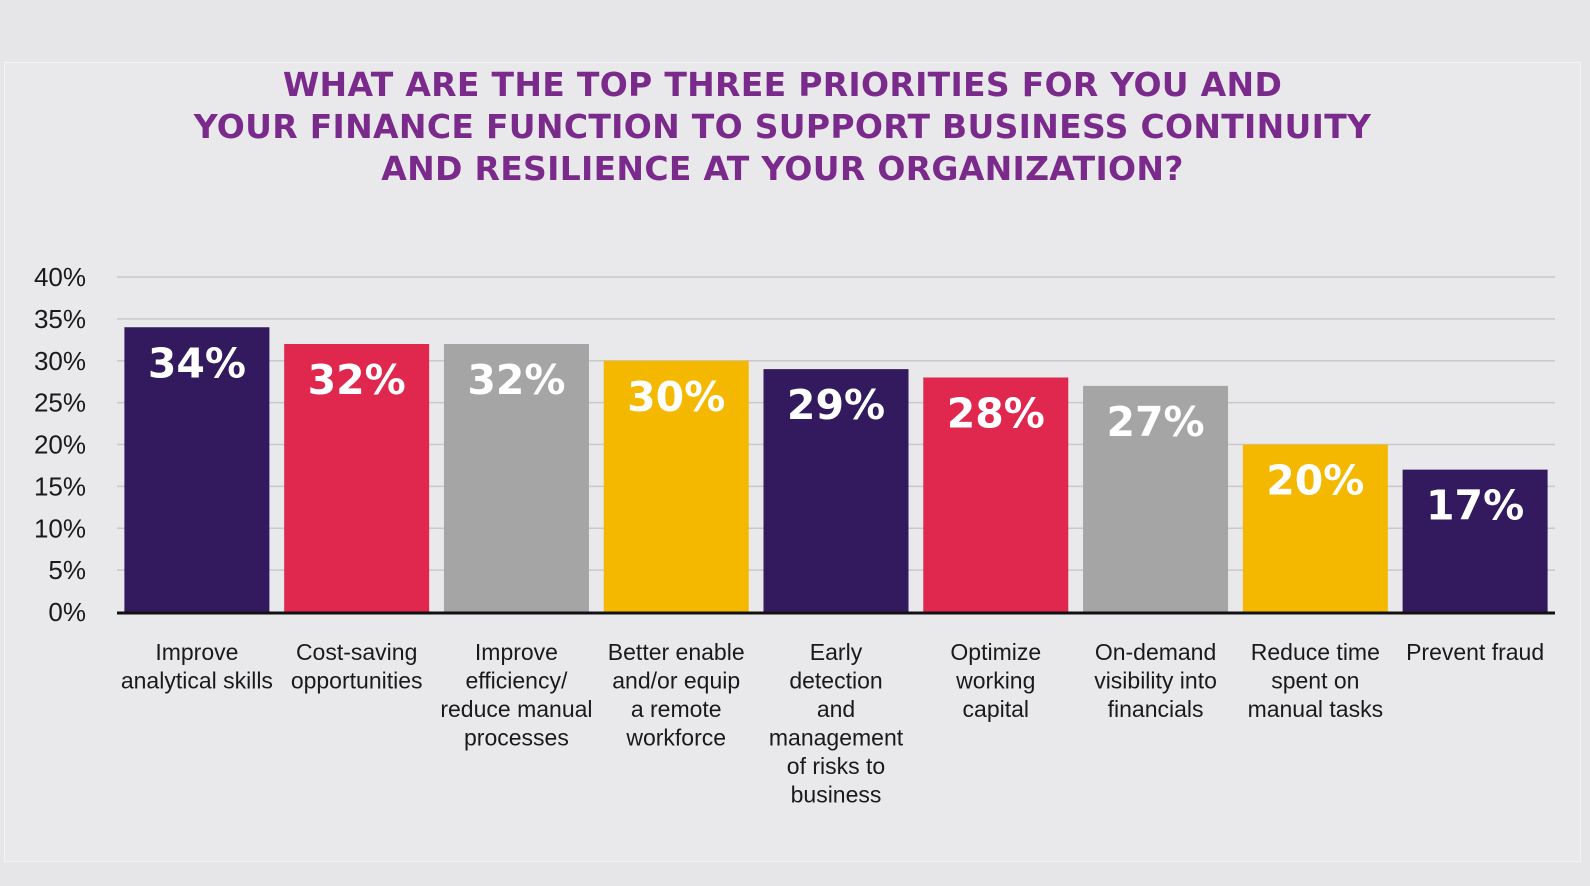 This screenshot has width=1590, height=886. Describe the element at coordinates (676, 397) in the screenshot. I see `data-label: 30%` at that location.